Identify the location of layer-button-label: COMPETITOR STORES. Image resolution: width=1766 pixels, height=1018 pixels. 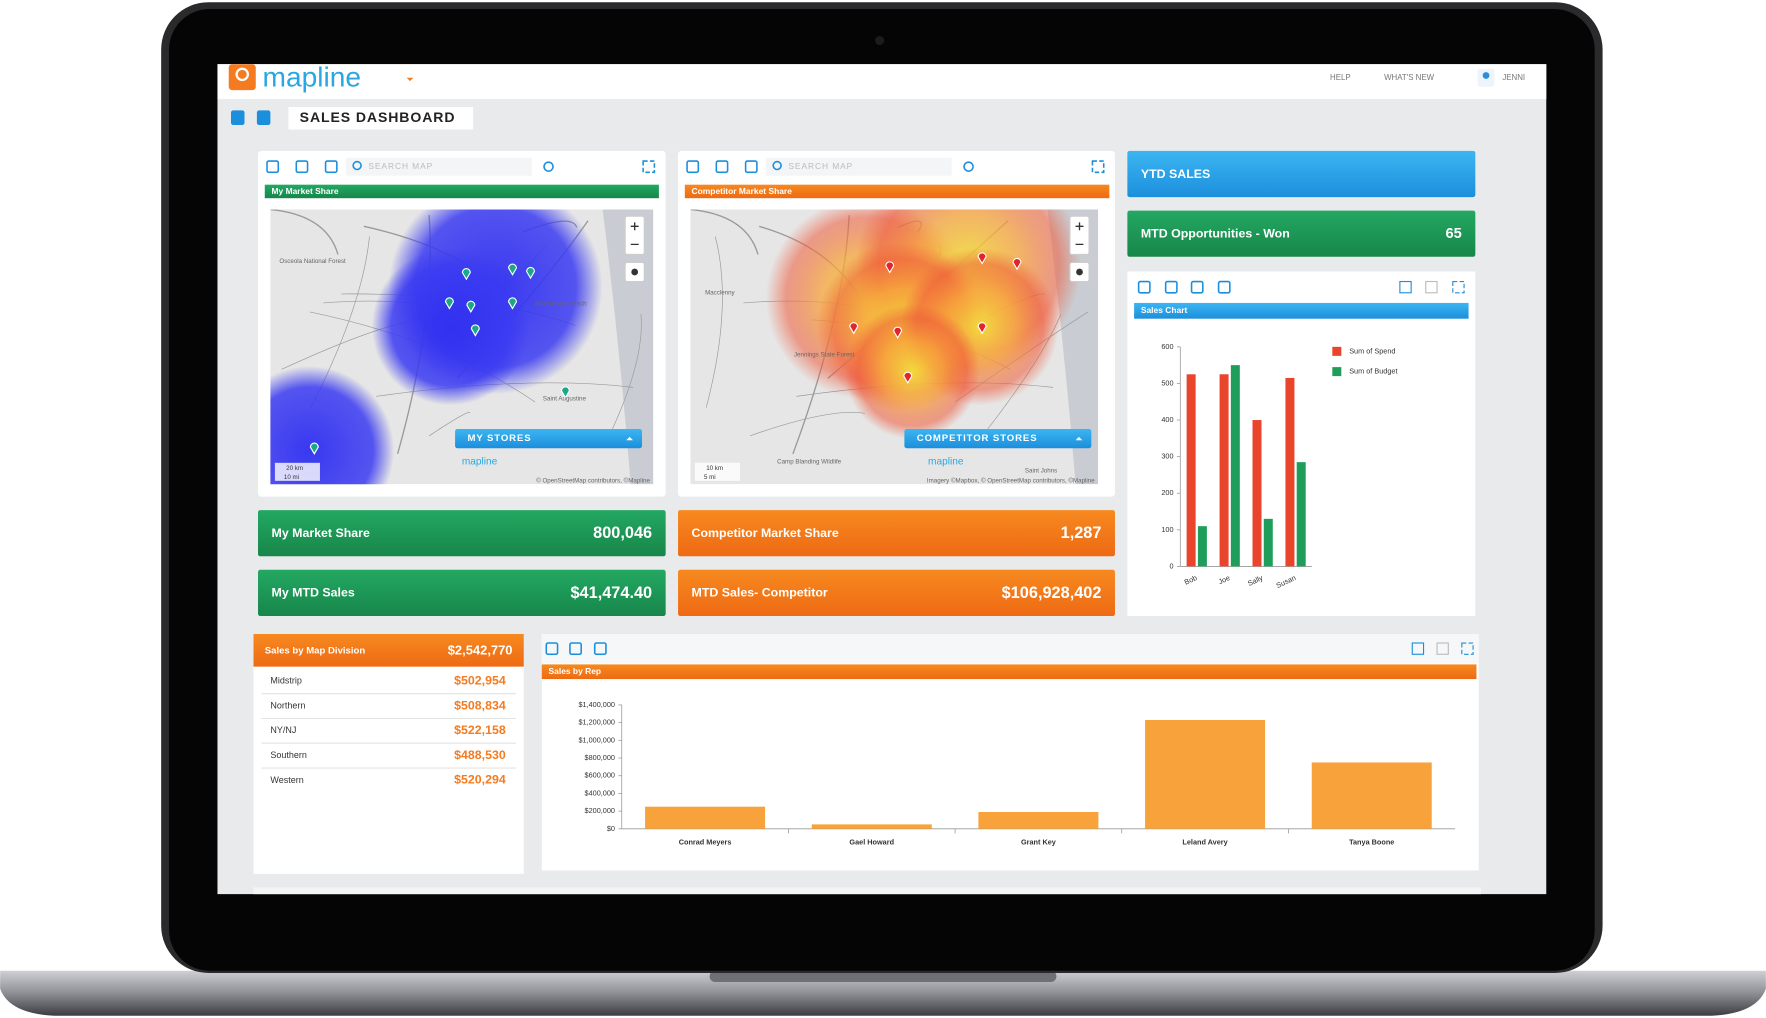
(977, 438).